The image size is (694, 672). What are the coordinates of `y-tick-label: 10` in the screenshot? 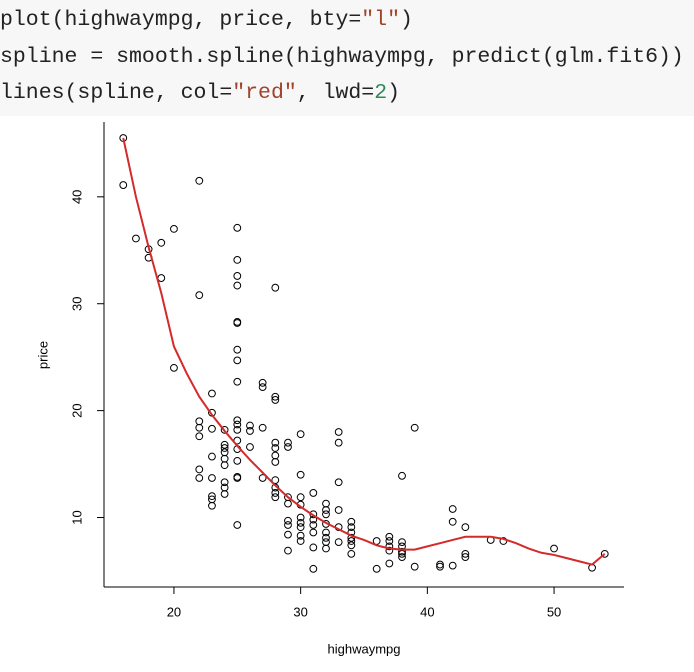 It's located at (76, 517).